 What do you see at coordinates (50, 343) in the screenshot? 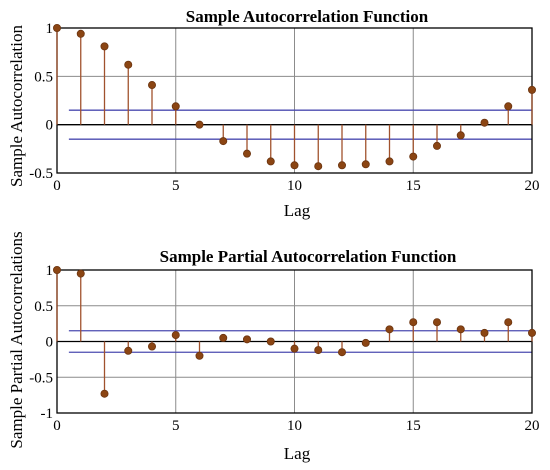
I see `pacf-ytick-label: 0` at bounding box center [50, 343].